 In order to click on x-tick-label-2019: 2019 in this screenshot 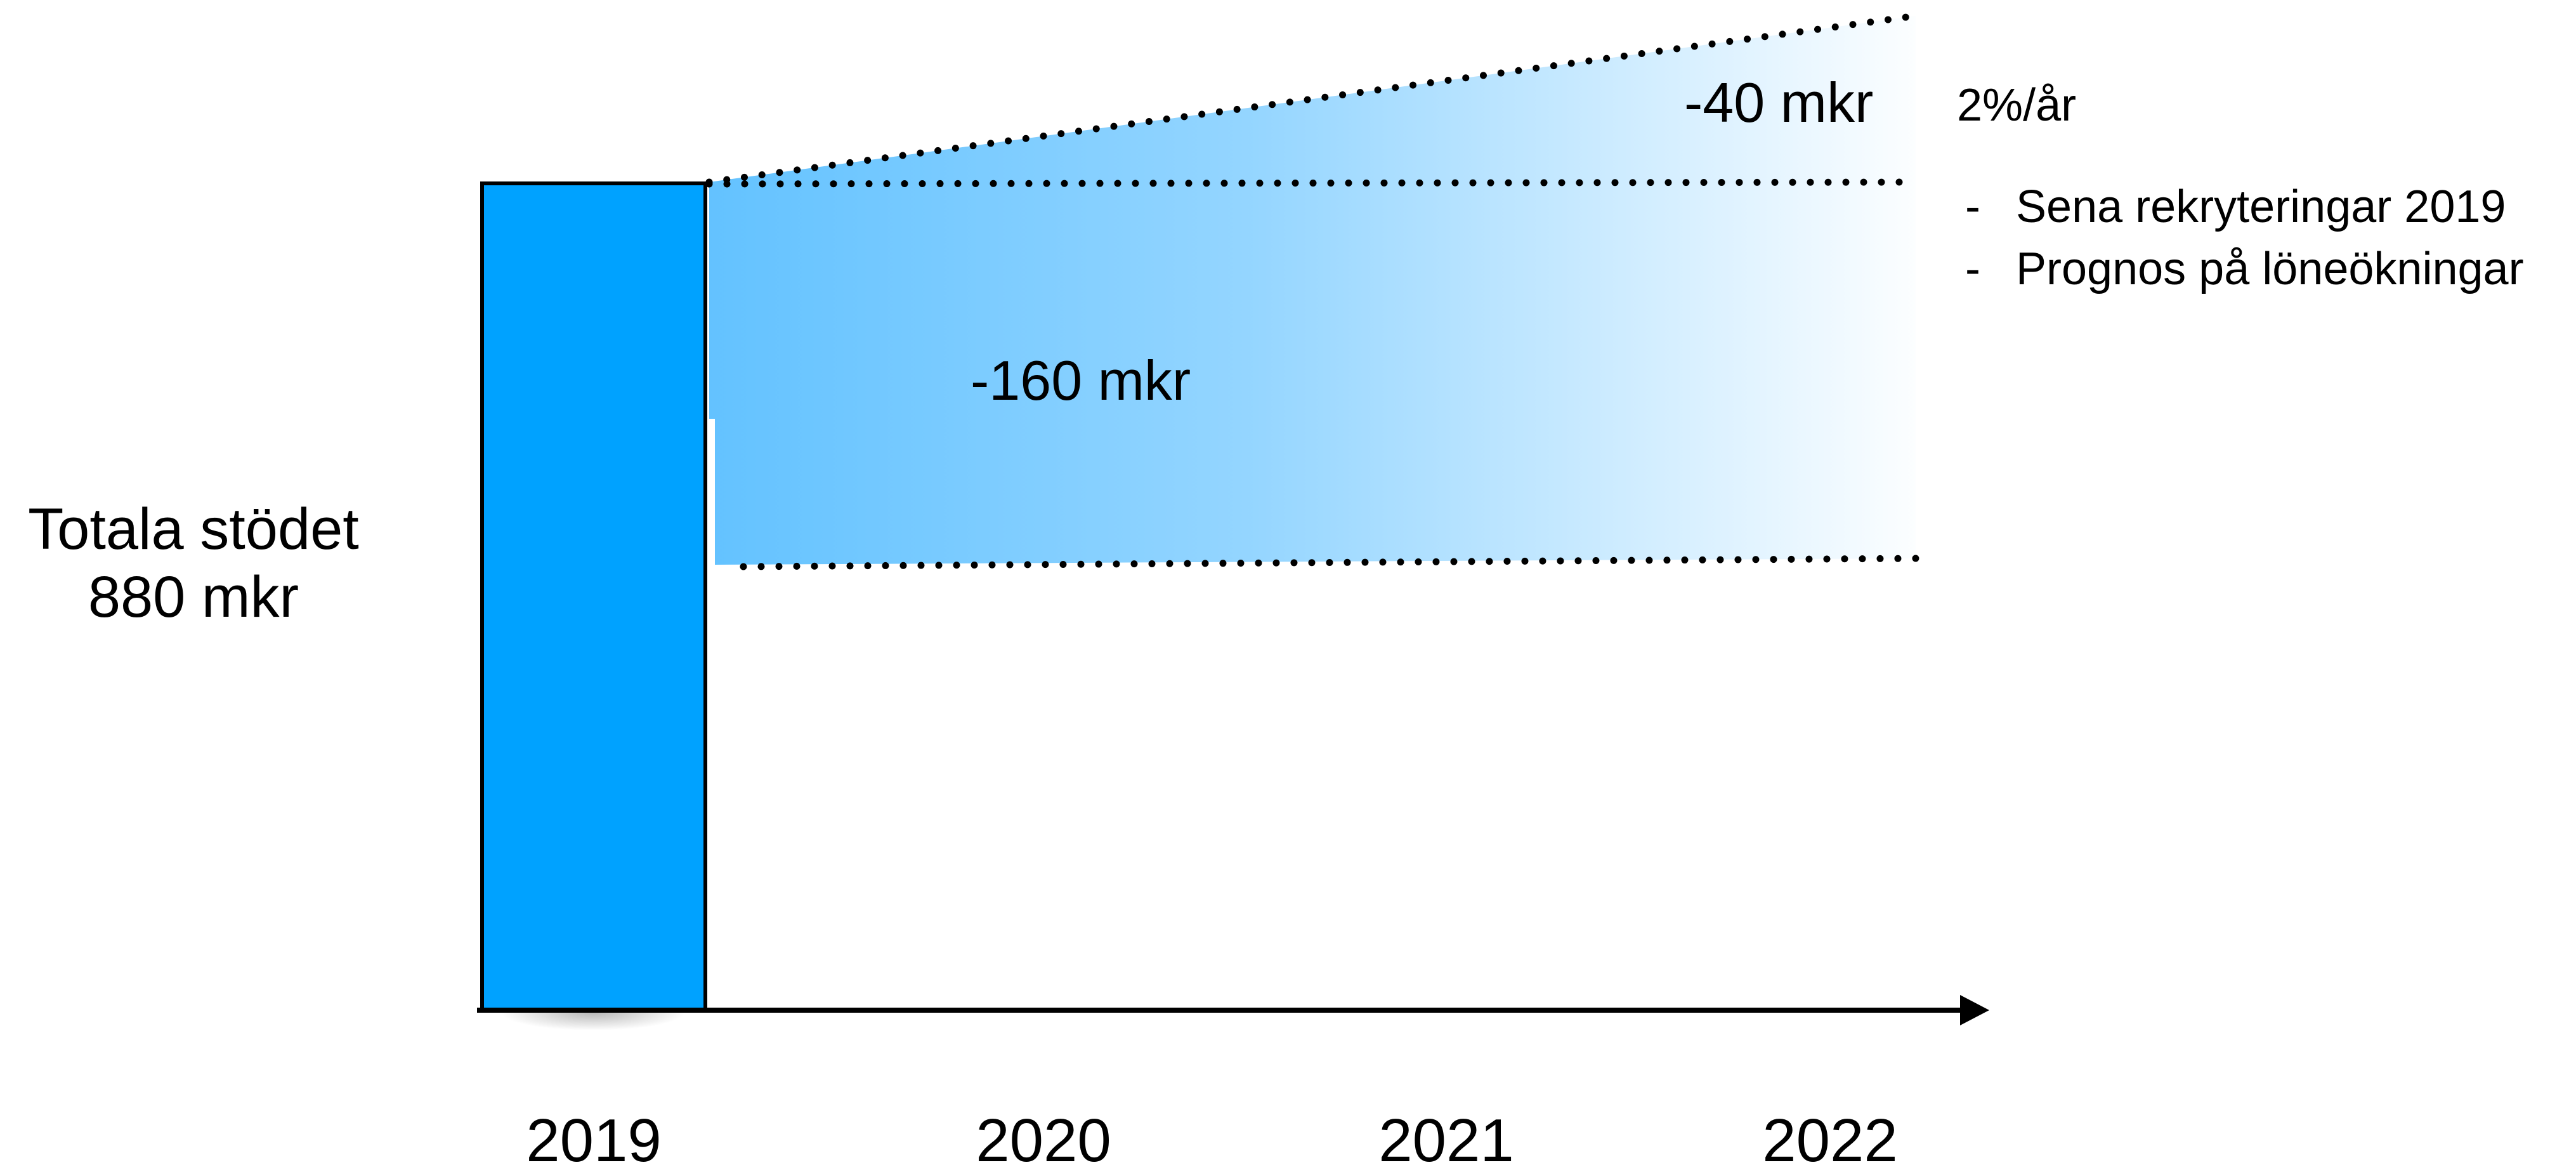, I will do `click(594, 1136)`.